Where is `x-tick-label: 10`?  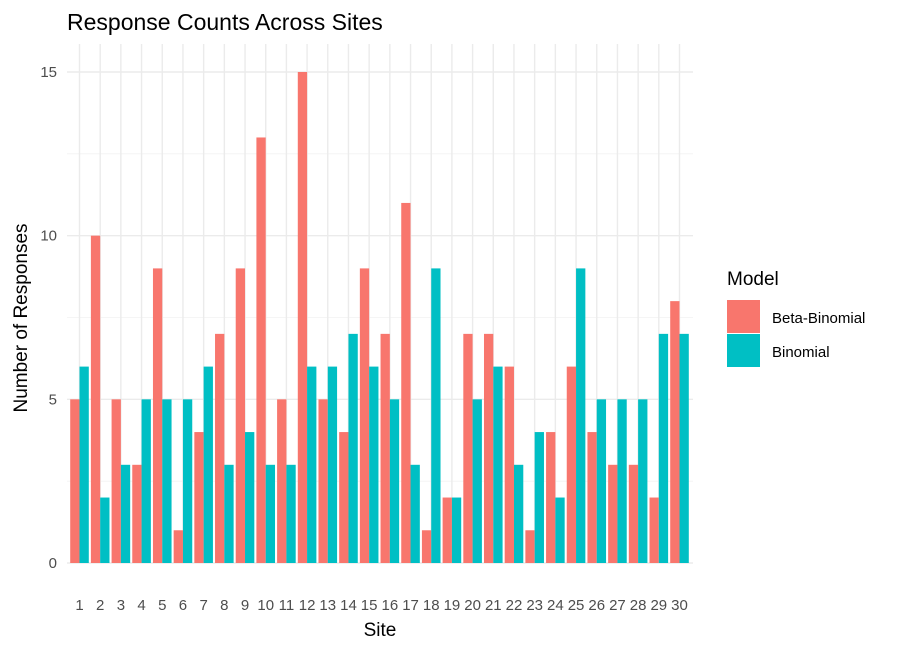 x-tick-label: 10 is located at coordinates (265, 605).